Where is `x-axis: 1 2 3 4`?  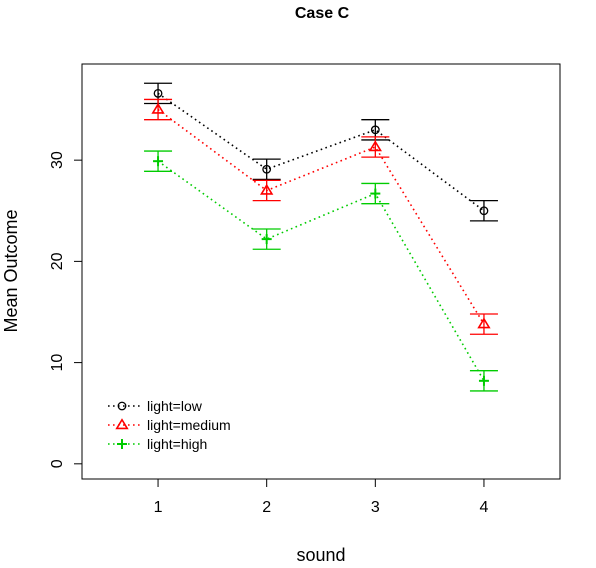
x-axis: 1 2 3 4 is located at coordinates (321, 497).